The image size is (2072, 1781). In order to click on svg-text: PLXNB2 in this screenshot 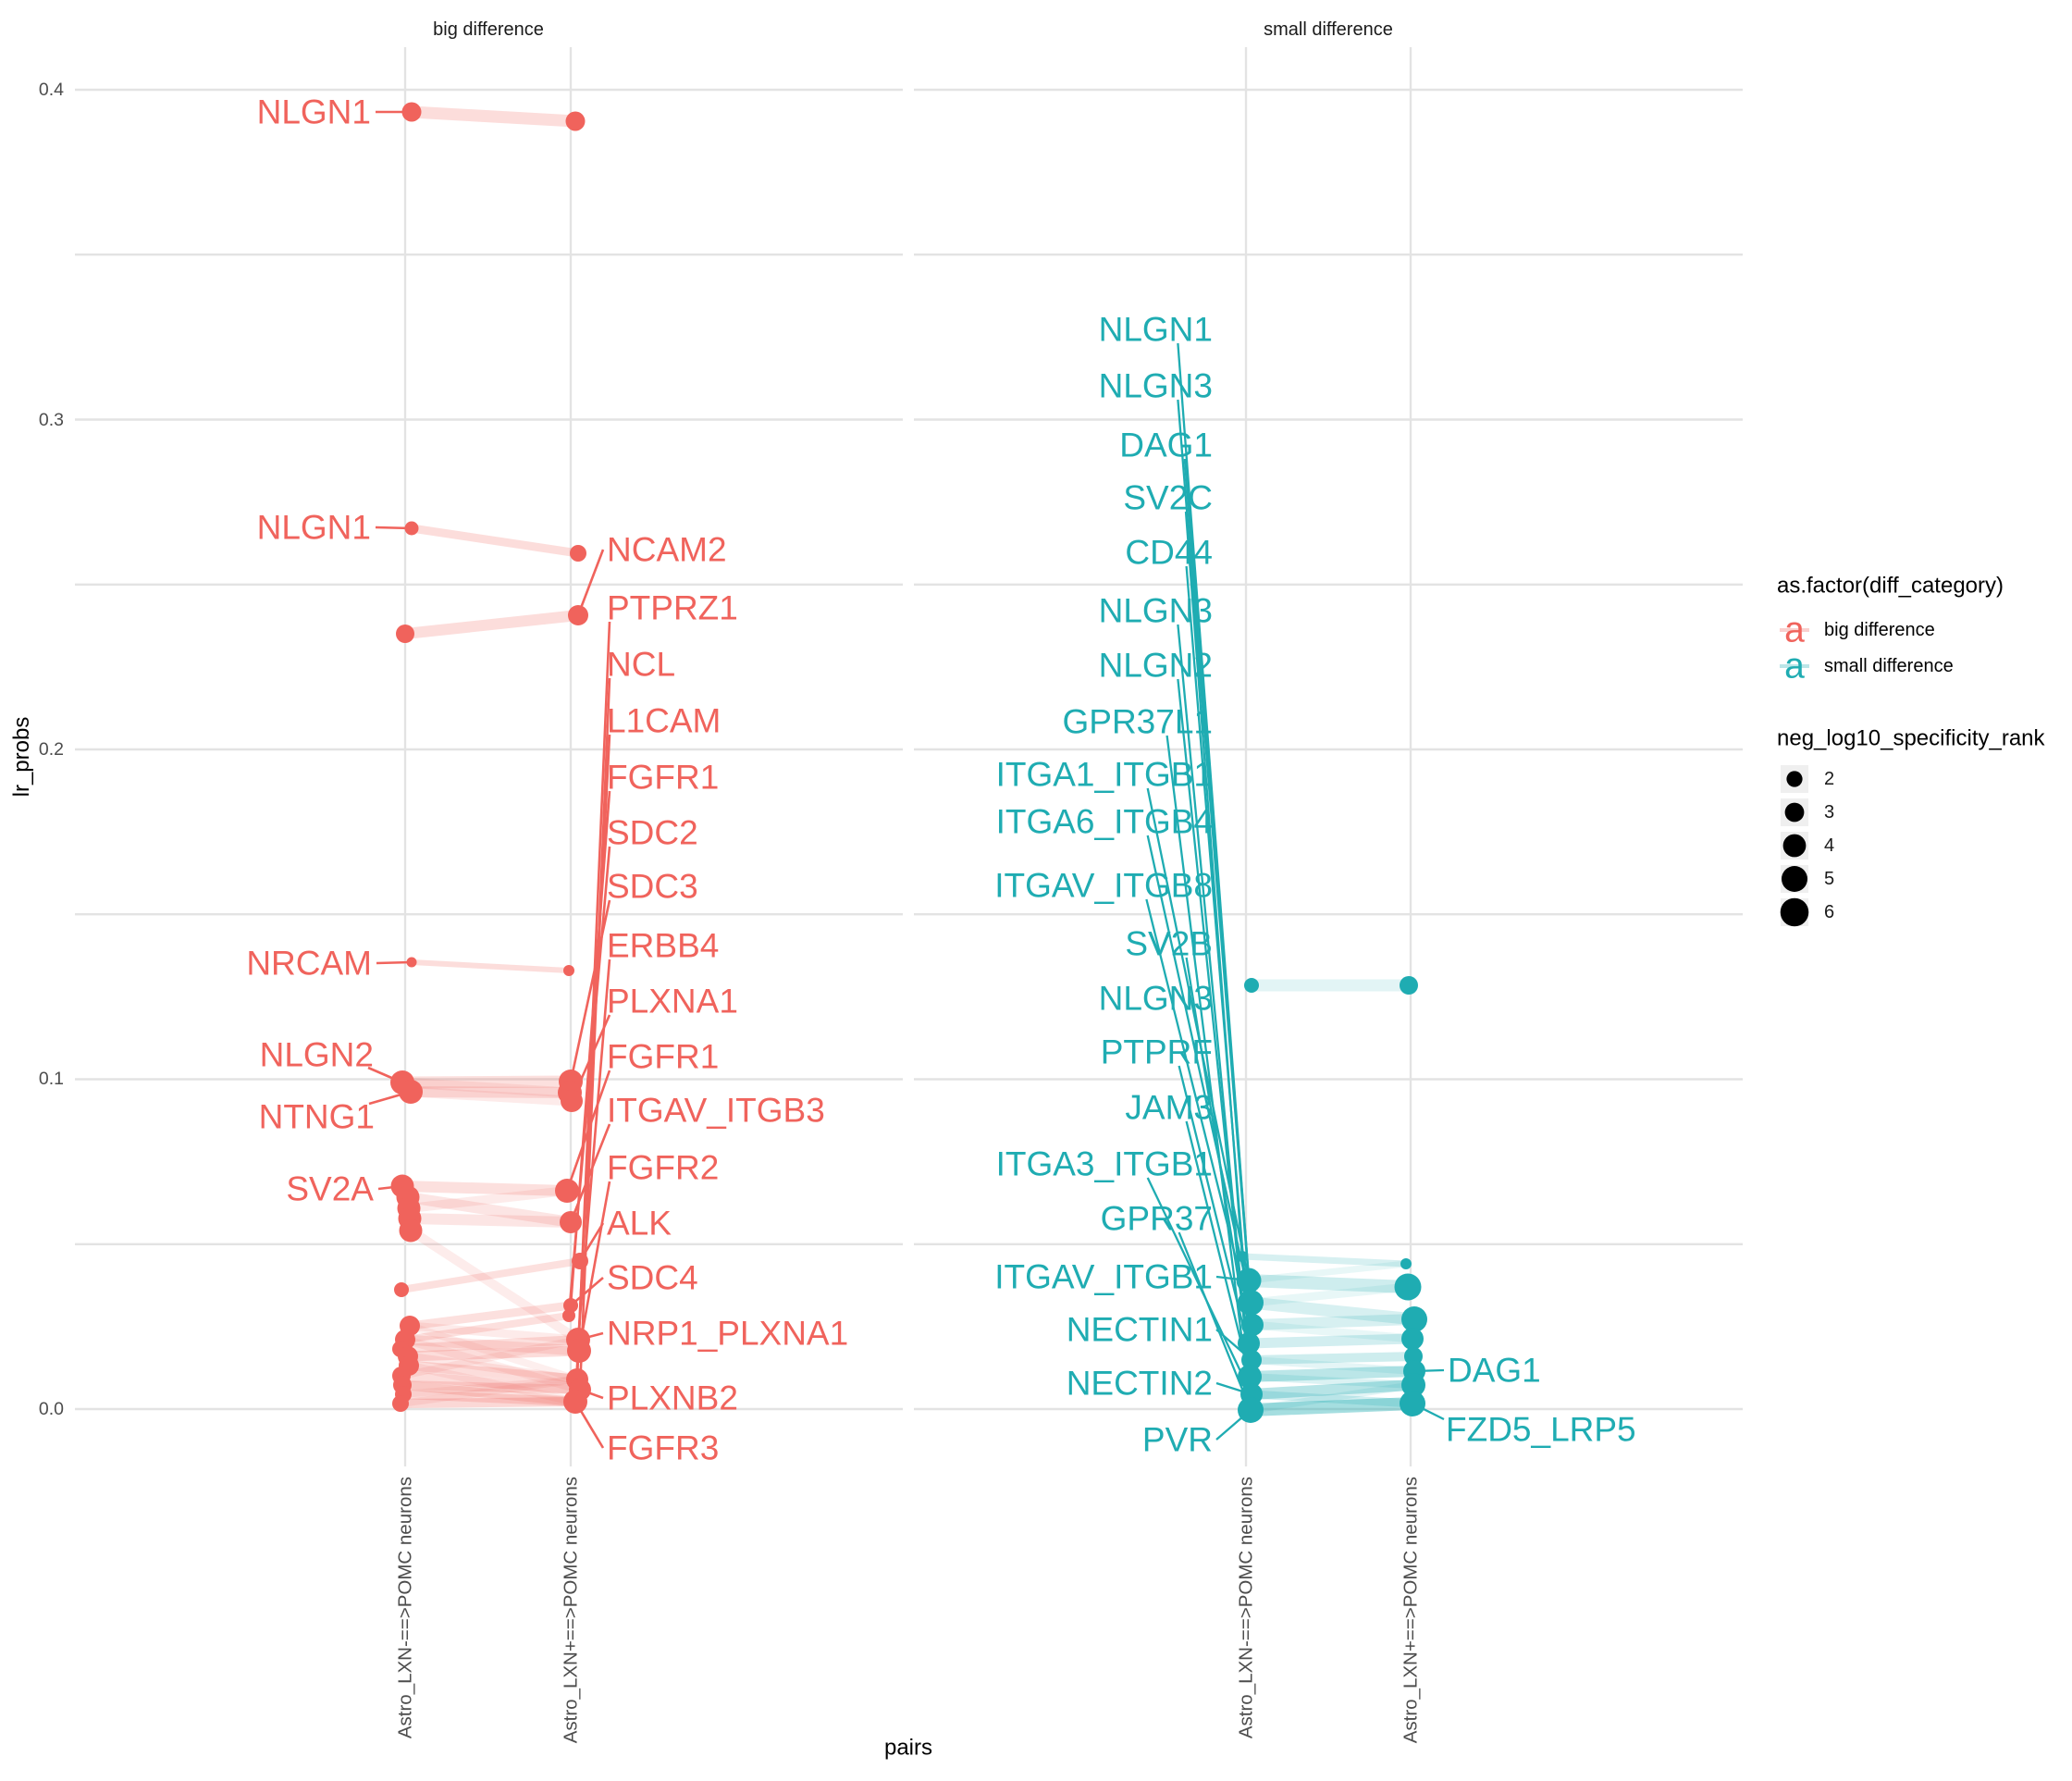, I will do `click(673, 1398)`.